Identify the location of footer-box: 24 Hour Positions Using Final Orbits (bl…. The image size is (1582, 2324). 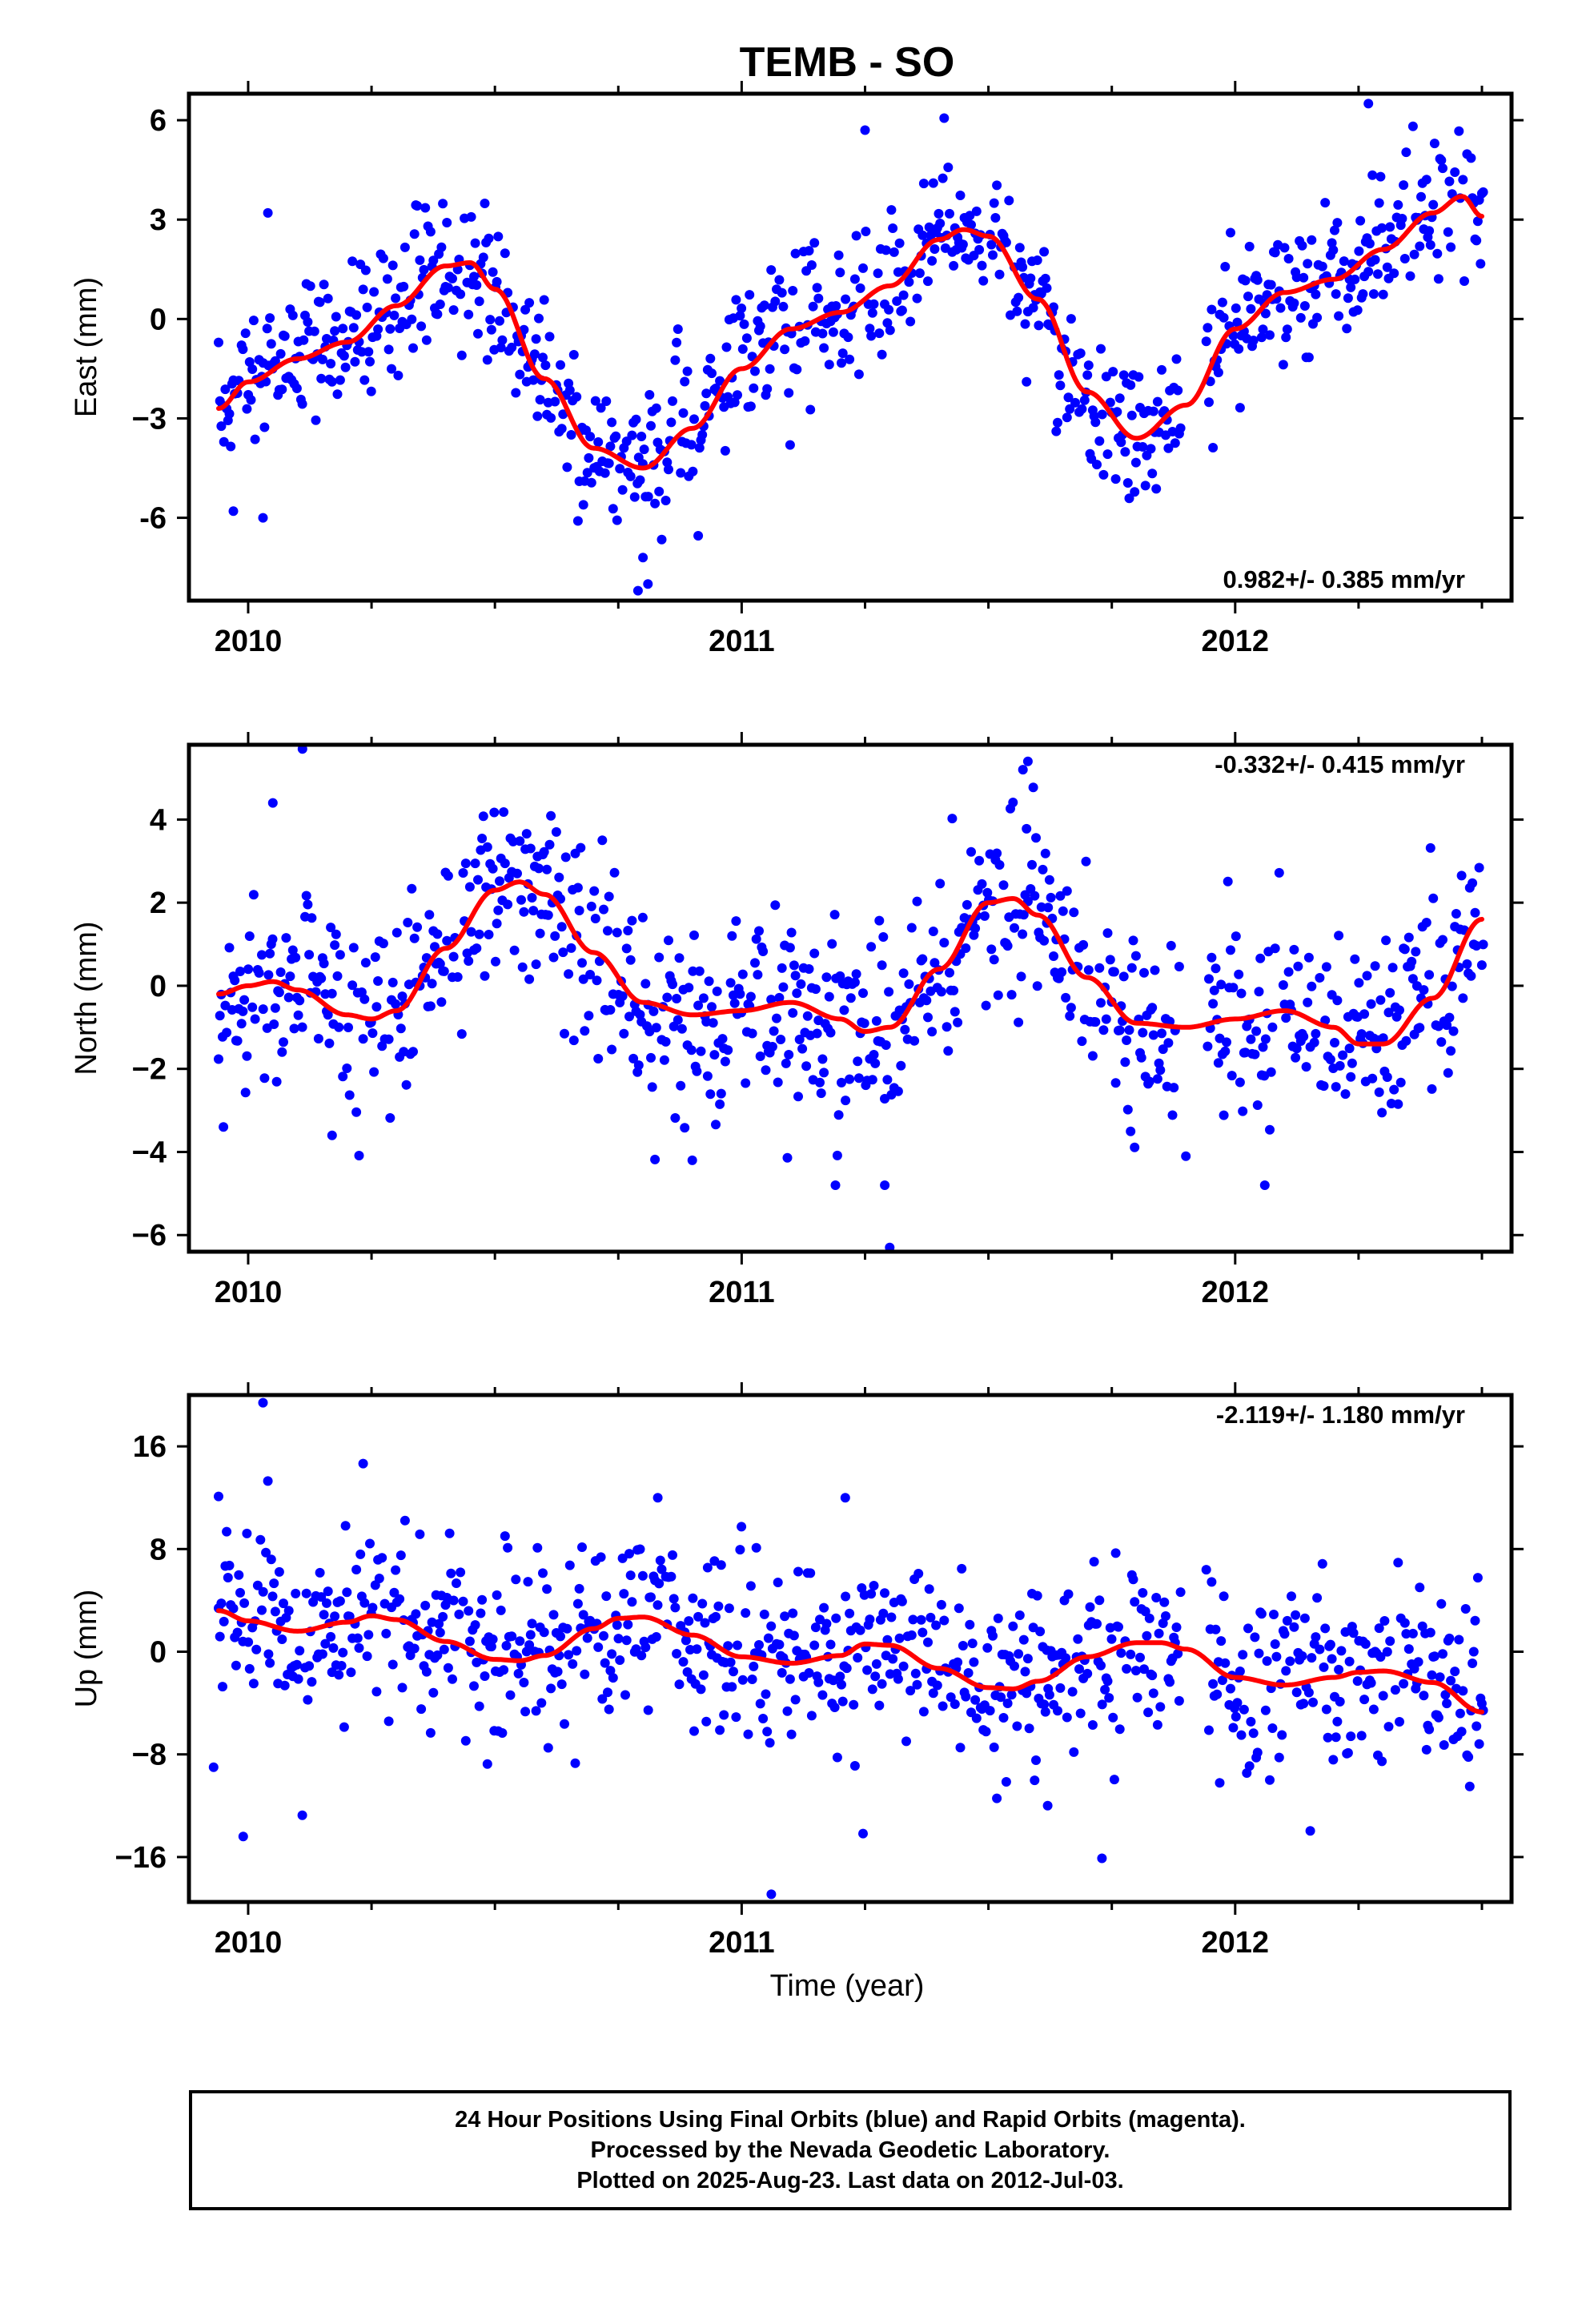
(850, 2150).